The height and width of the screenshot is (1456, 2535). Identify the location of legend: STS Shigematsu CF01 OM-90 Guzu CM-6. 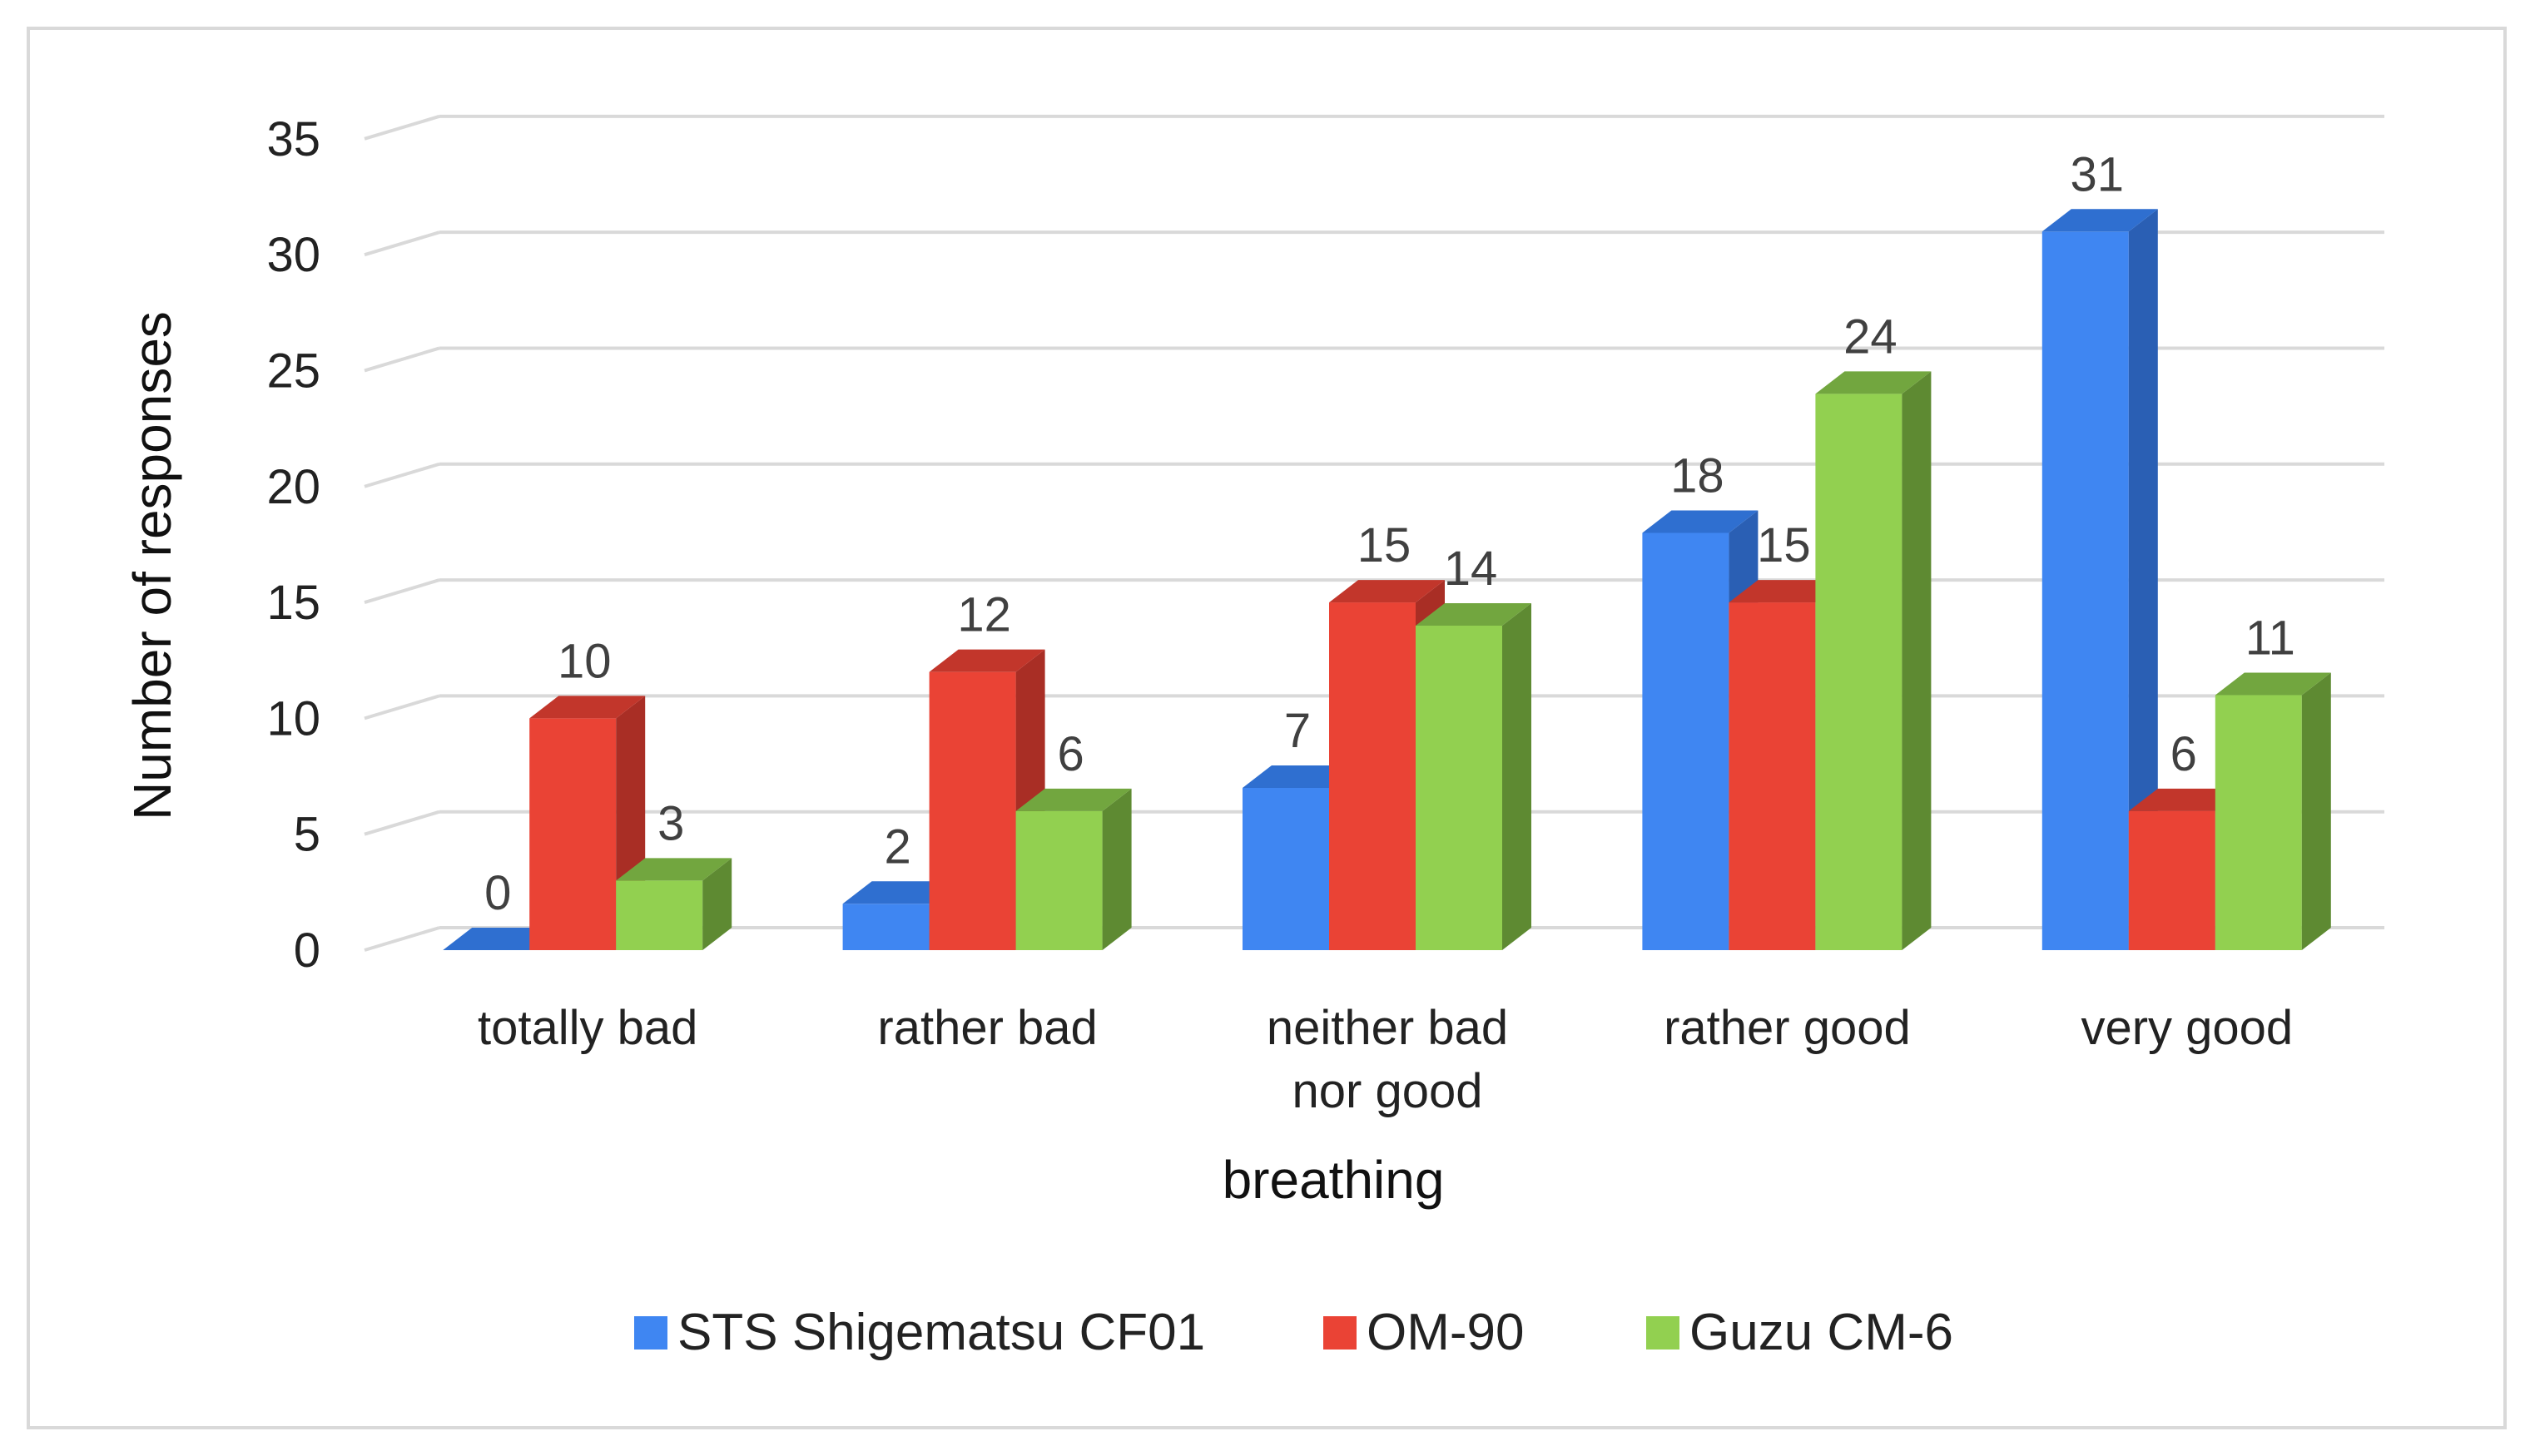
(1294, 1332).